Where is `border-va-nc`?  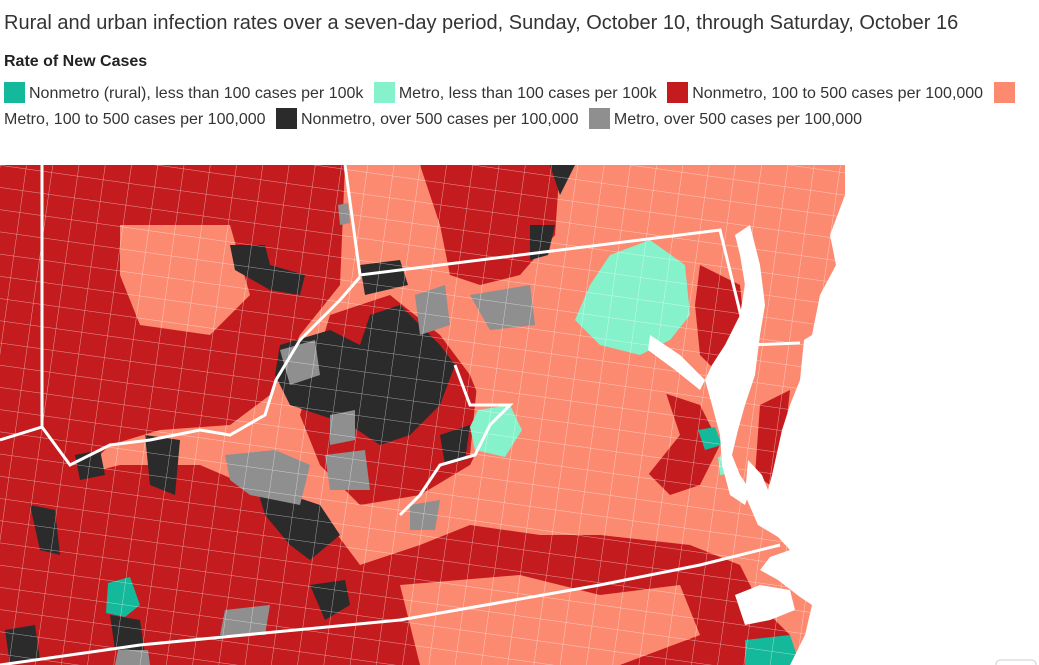 border-va-nc is located at coordinates (460, 595).